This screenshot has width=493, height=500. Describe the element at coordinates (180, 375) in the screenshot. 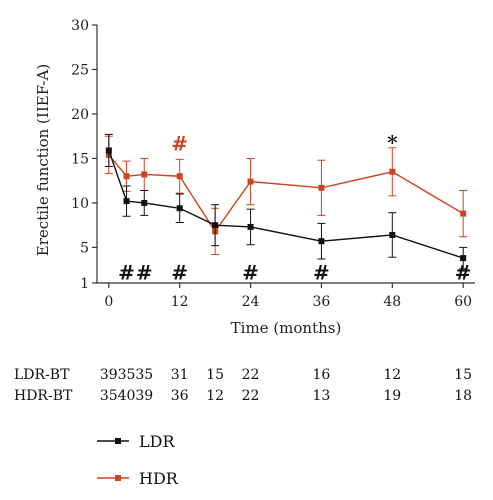

I see `n-value: 31` at that location.